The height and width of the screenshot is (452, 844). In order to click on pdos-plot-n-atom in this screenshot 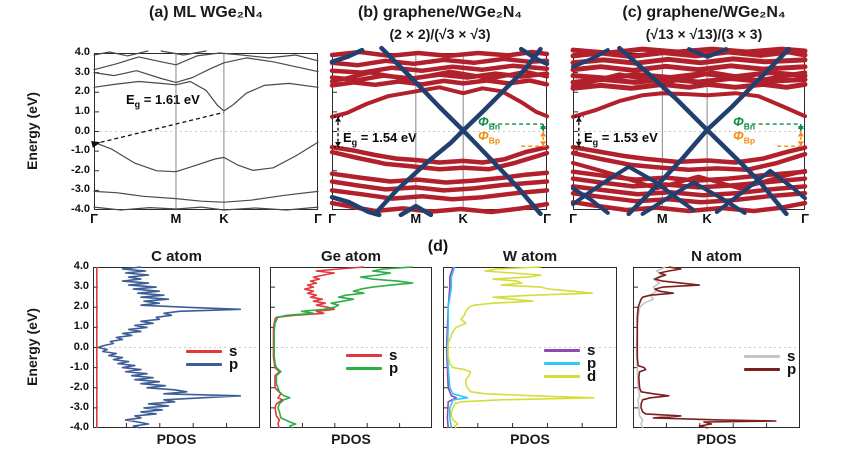, I will do `click(716, 347)`.